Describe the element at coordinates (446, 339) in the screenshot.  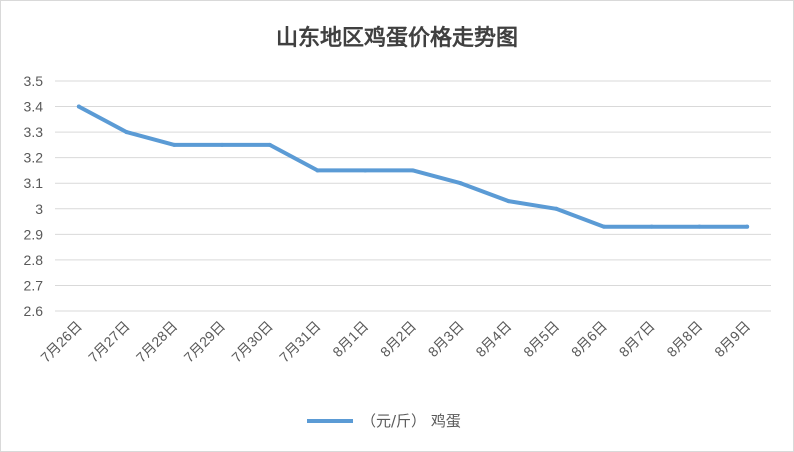
I see `x-tick-label: 8月3日` at that location.